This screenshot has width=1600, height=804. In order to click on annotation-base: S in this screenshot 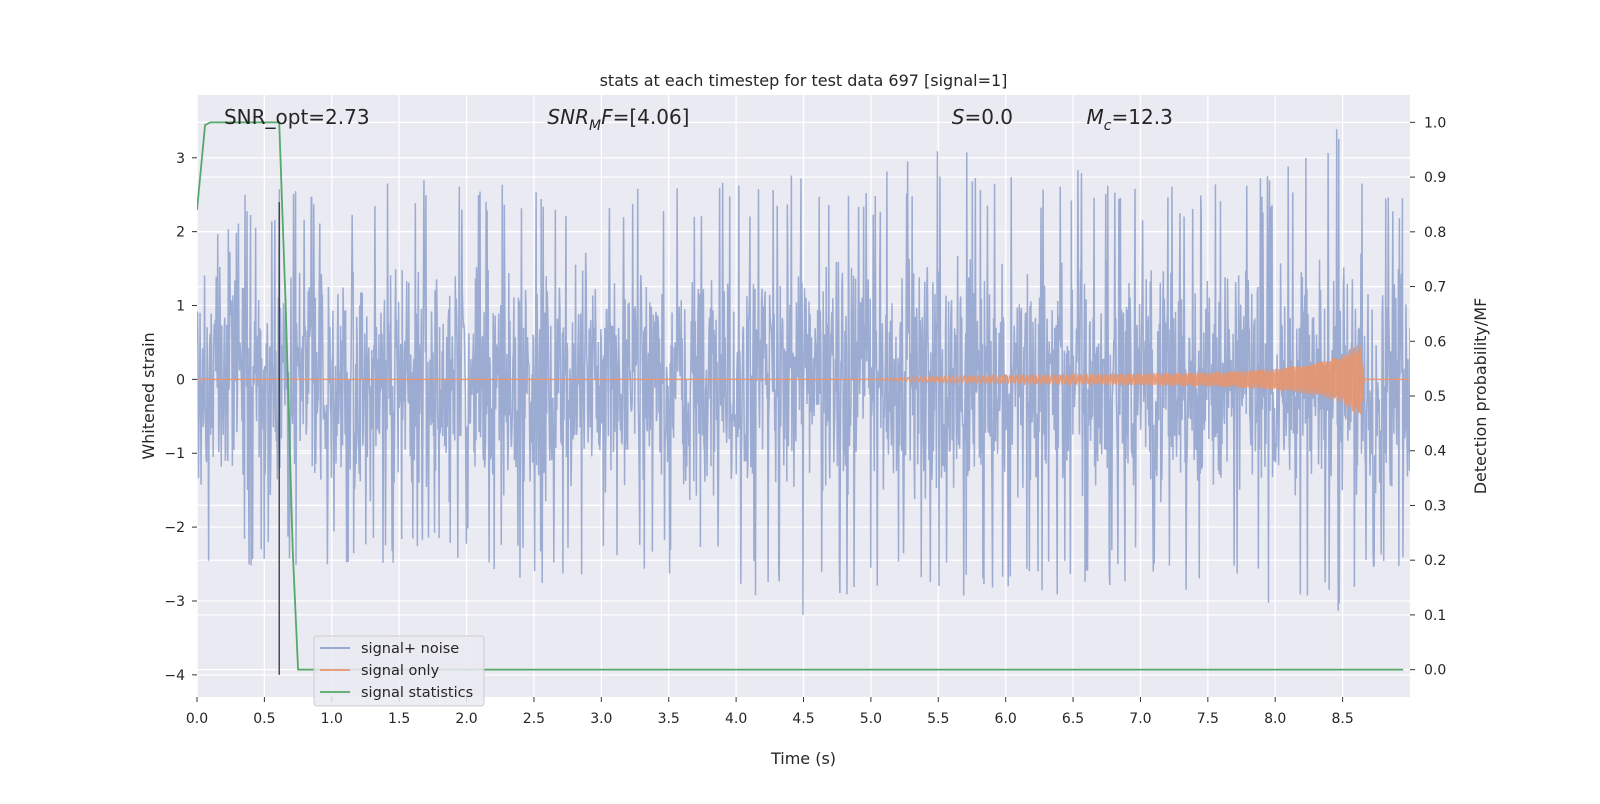, I will do `click(958, 117)`.